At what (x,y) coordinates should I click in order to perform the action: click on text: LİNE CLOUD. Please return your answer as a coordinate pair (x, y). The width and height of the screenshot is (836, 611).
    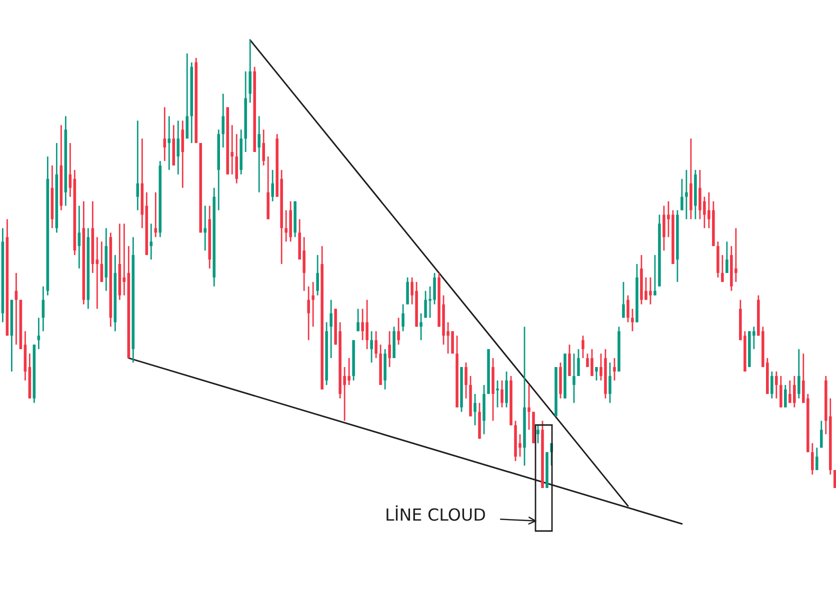
    Looking at the image, I should click on (435, 513).